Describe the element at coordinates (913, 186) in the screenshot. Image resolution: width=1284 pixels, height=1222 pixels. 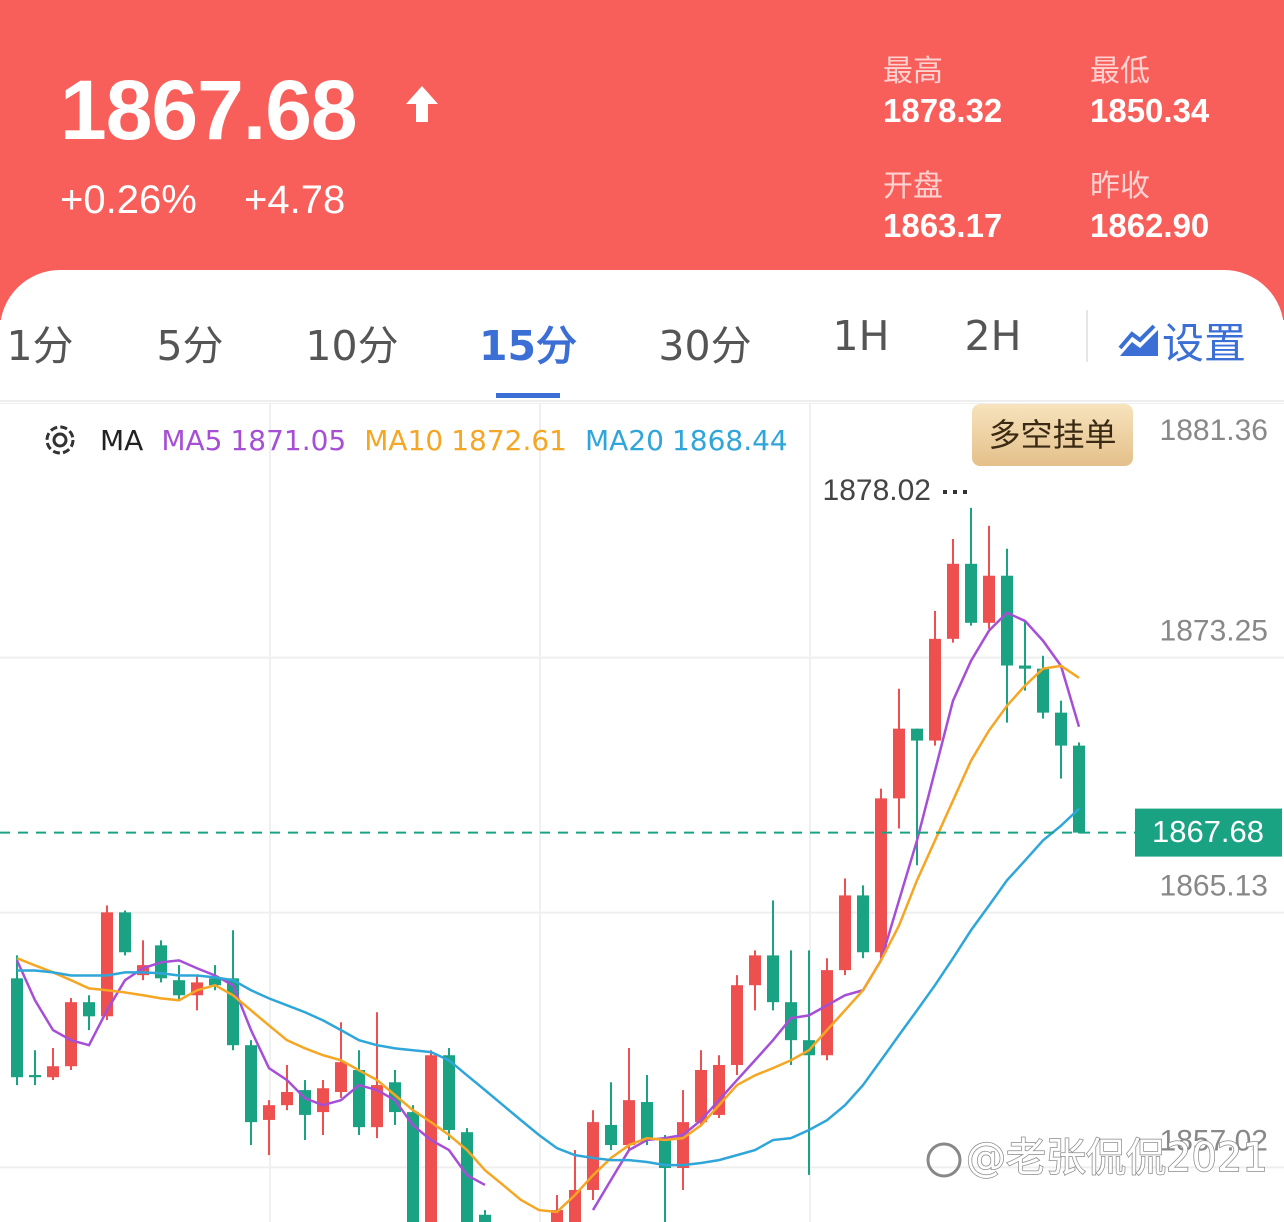
I see `stat-label: 开盘` at that location.